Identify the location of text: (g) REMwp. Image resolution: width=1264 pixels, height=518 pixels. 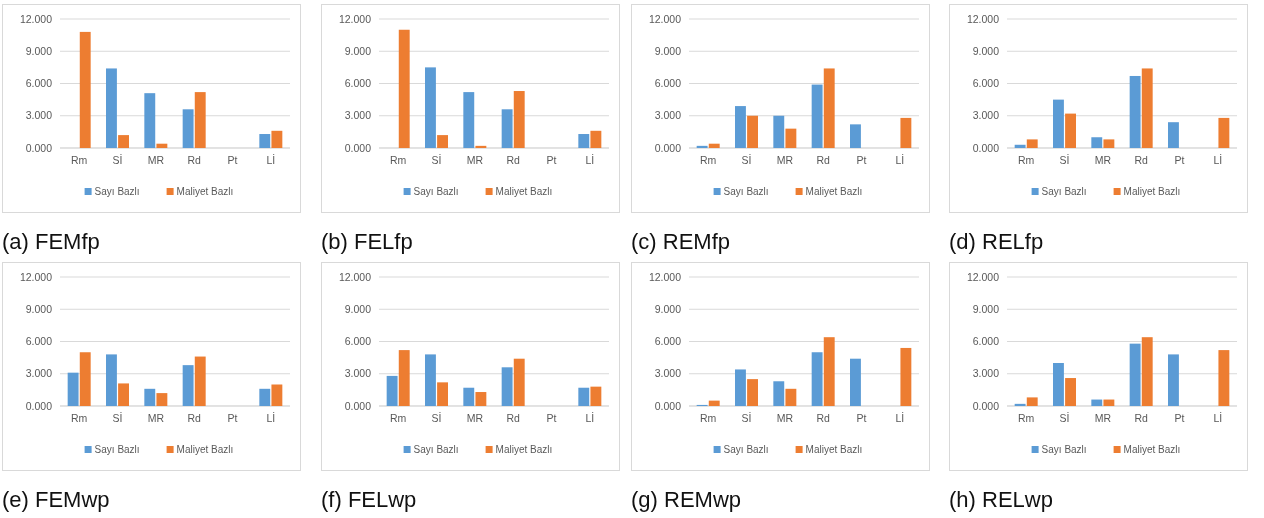
(686, 499).